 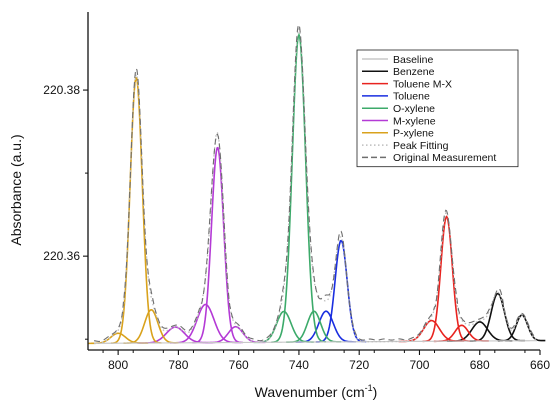 I want to click on y-tick-label: 220.38, so click(x=61, y=90).